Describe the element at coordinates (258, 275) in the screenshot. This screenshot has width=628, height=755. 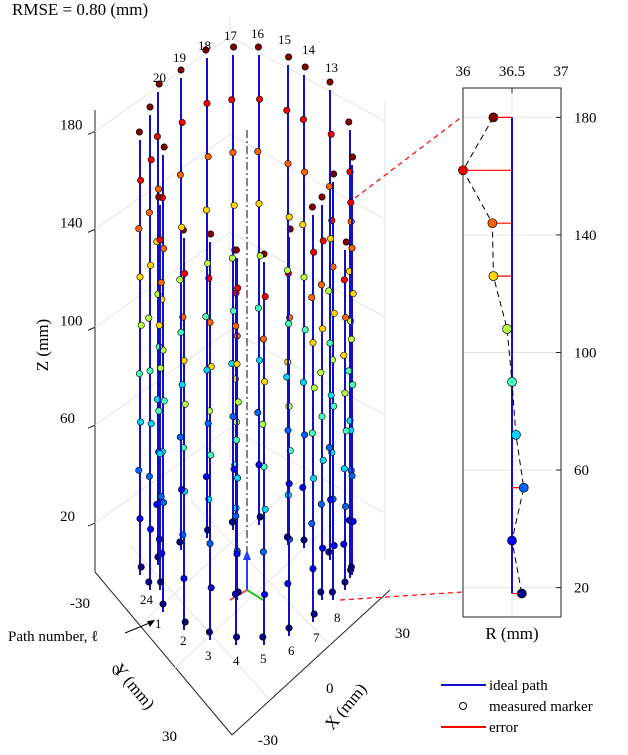
I see `path-16: 16` at that location.